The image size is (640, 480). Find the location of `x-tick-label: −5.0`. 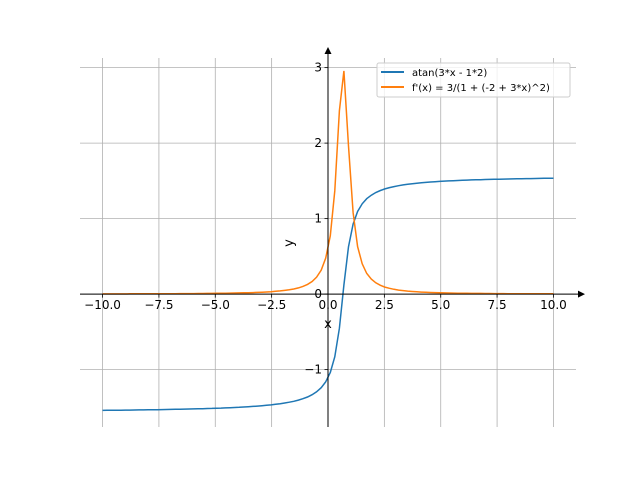

x-tick-label: −5.0 is located at coordinates (215, 305).